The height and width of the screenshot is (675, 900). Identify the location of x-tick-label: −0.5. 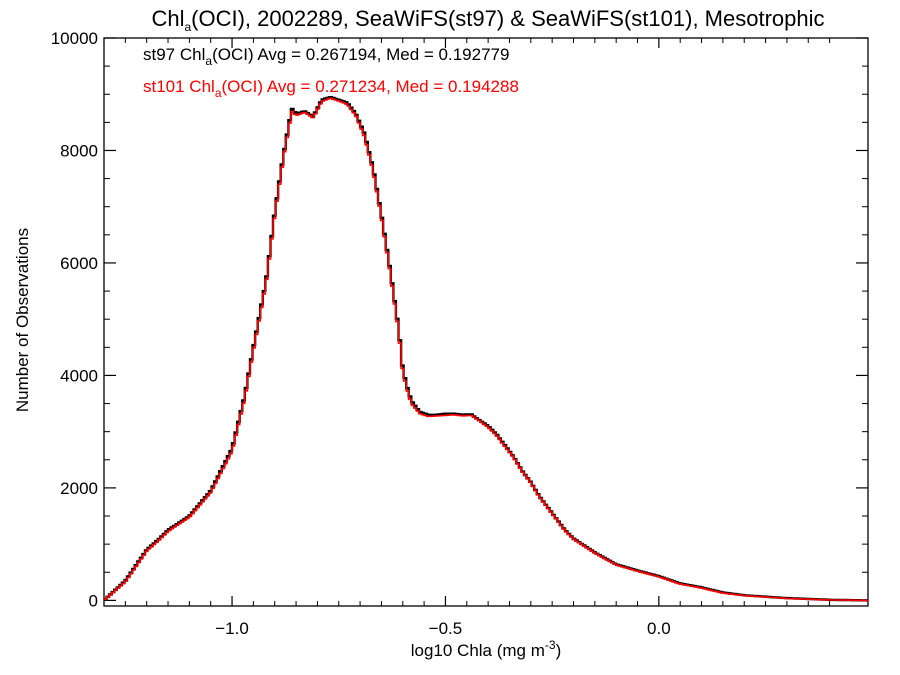
(446, 628).